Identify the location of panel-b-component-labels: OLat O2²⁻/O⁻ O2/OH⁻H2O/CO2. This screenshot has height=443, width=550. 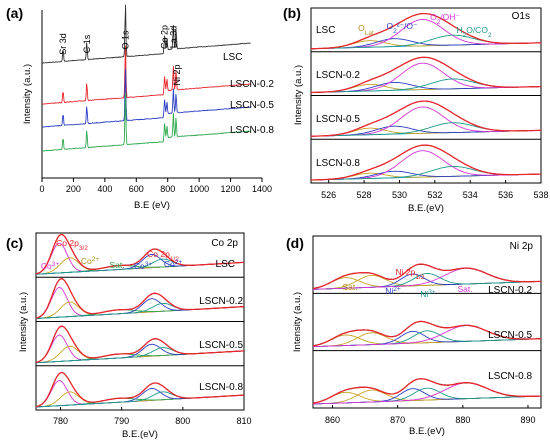
(425, 25).